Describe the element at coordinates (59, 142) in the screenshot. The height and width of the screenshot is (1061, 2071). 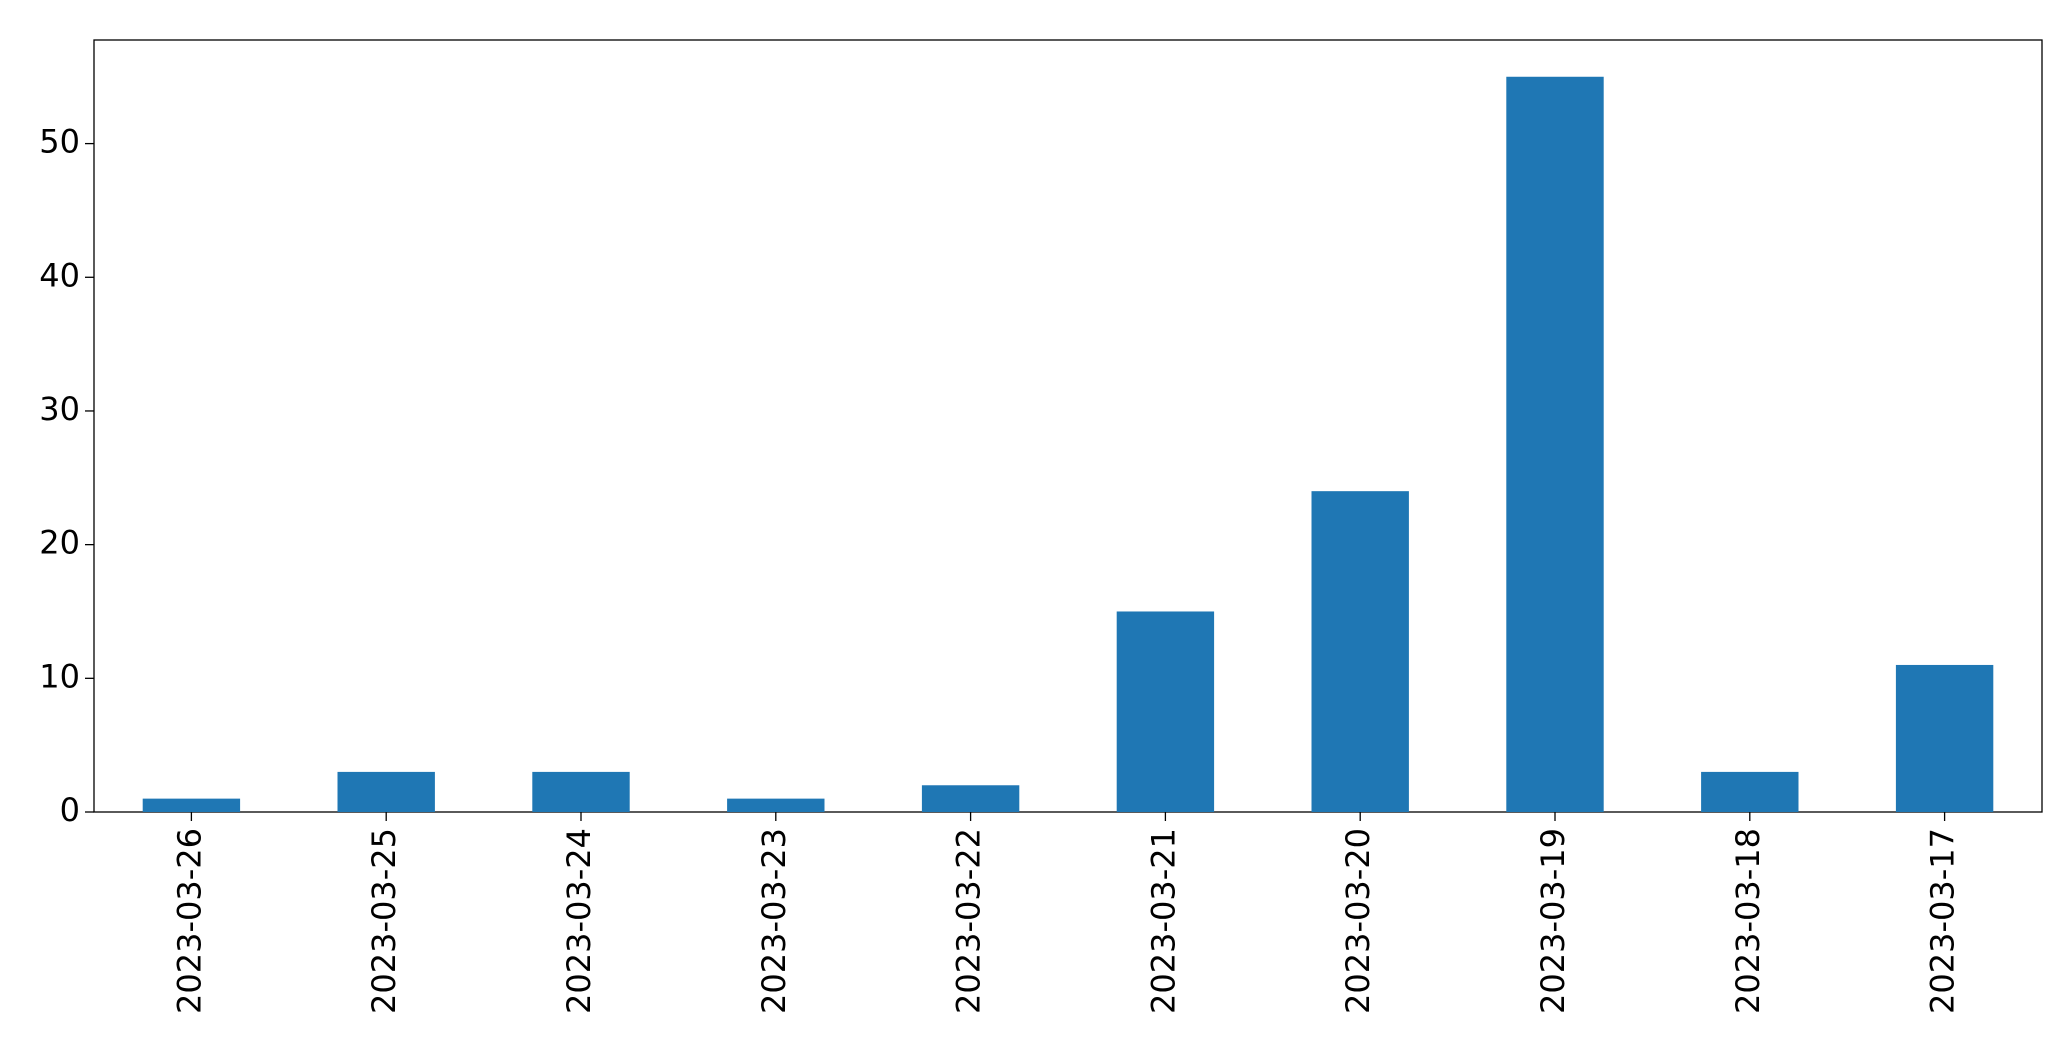
I see `y-tick-label: 50` at that location.